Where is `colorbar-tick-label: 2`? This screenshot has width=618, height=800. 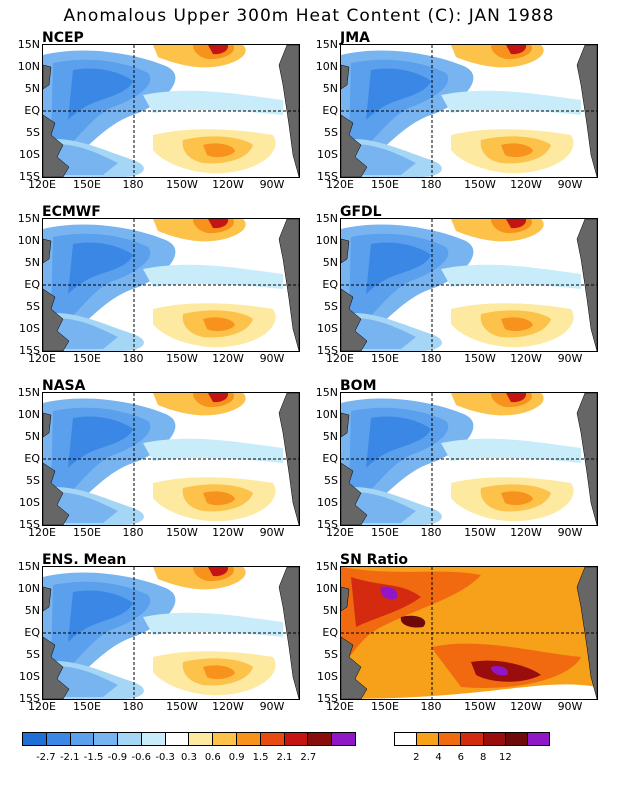 colorbar-tick-label: 2 is located at coordinates (416, 757).